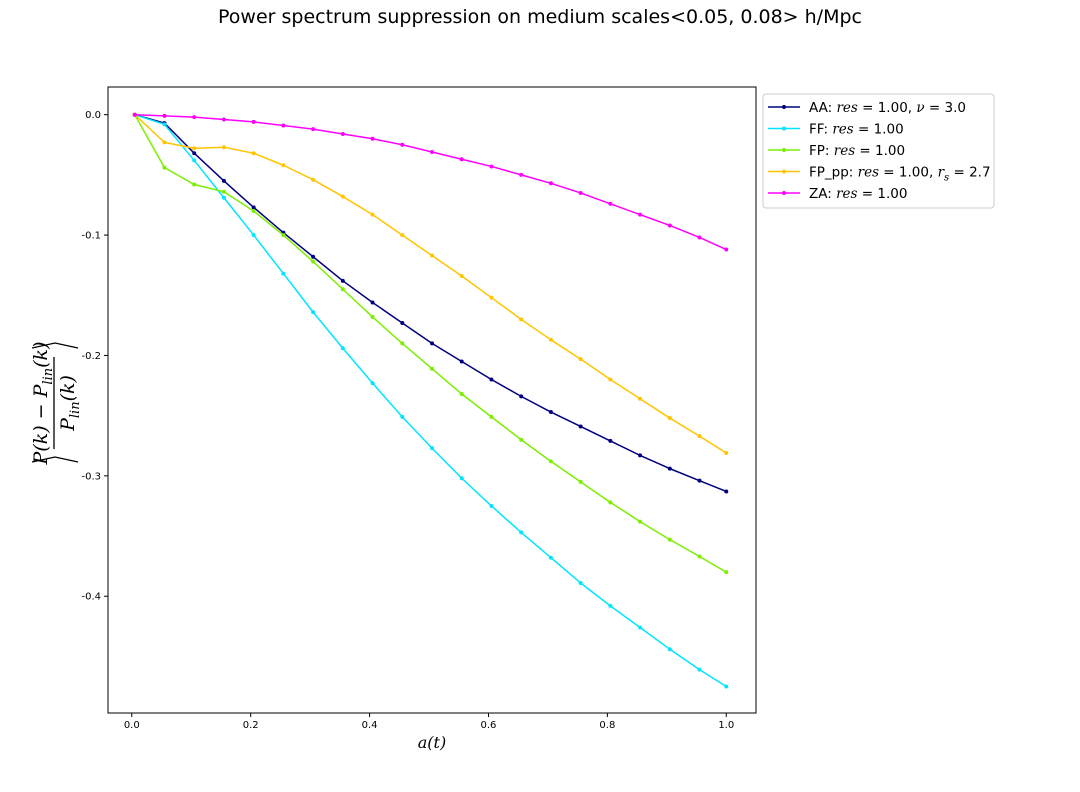 The height and width of the screenshot is (792, 1080). I want to click on y-label-right-bracket, so click(55, 345).